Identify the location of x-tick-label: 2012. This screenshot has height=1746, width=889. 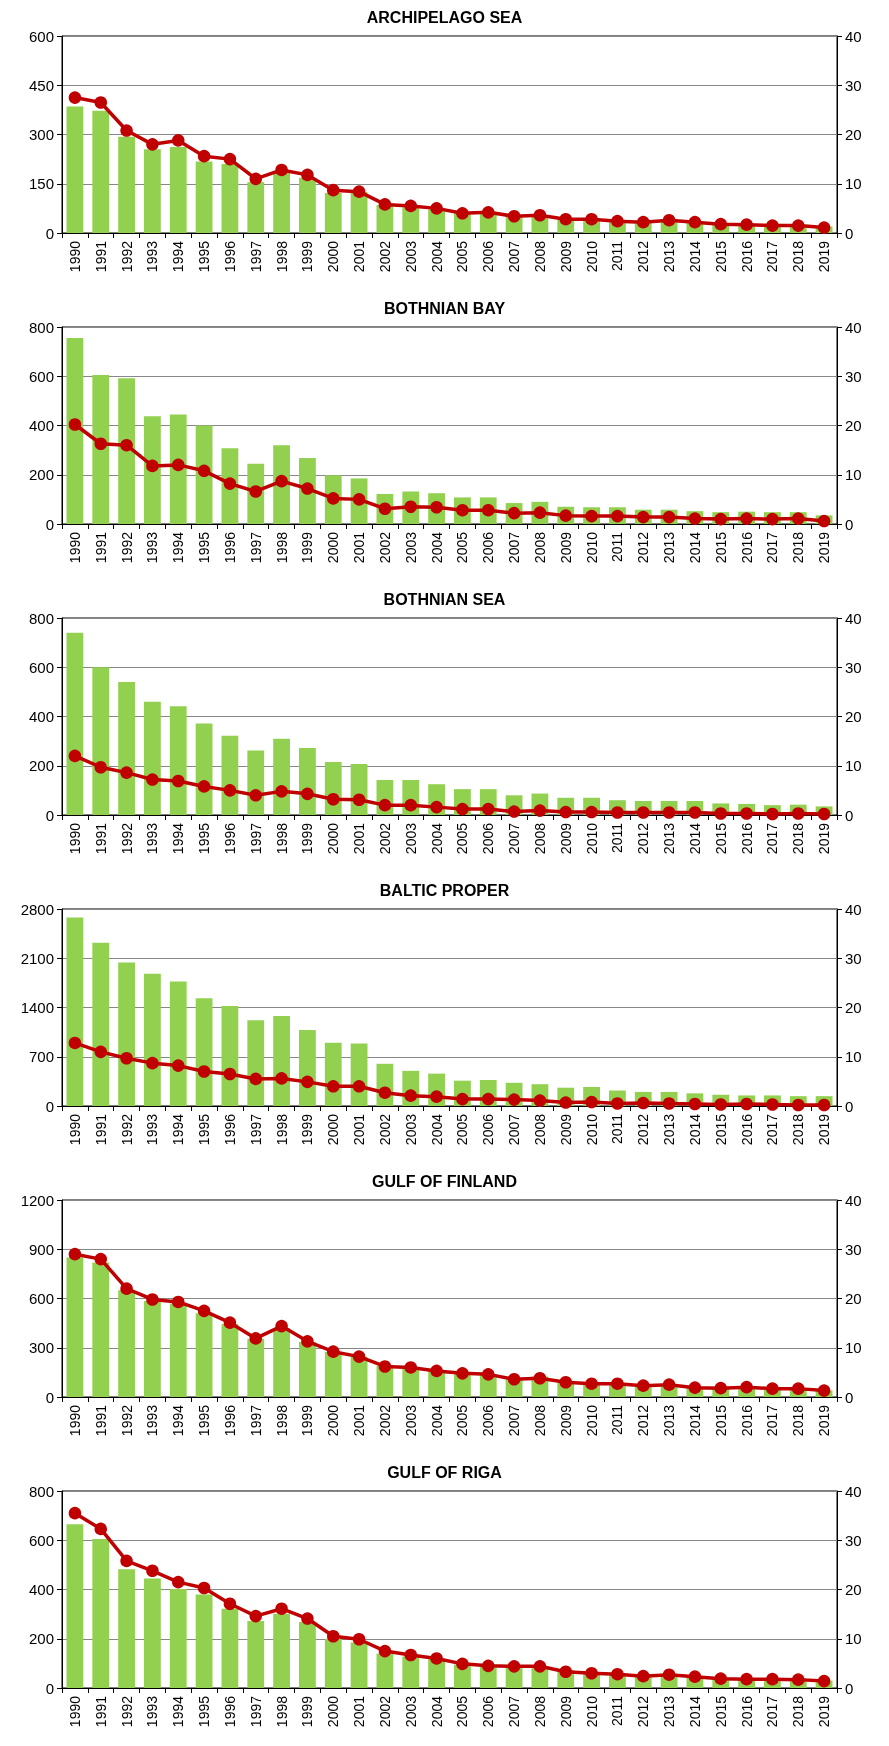
(643, 1711).